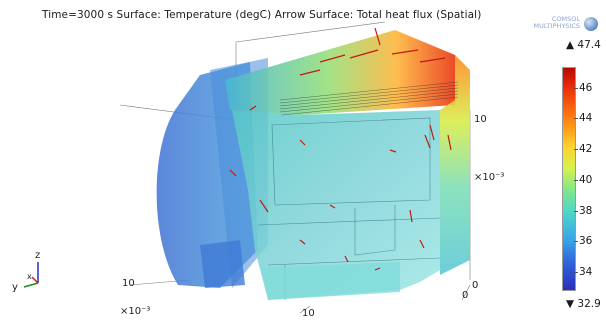  I want to click on axis-tick-left-10: 10, so click(128, 283).